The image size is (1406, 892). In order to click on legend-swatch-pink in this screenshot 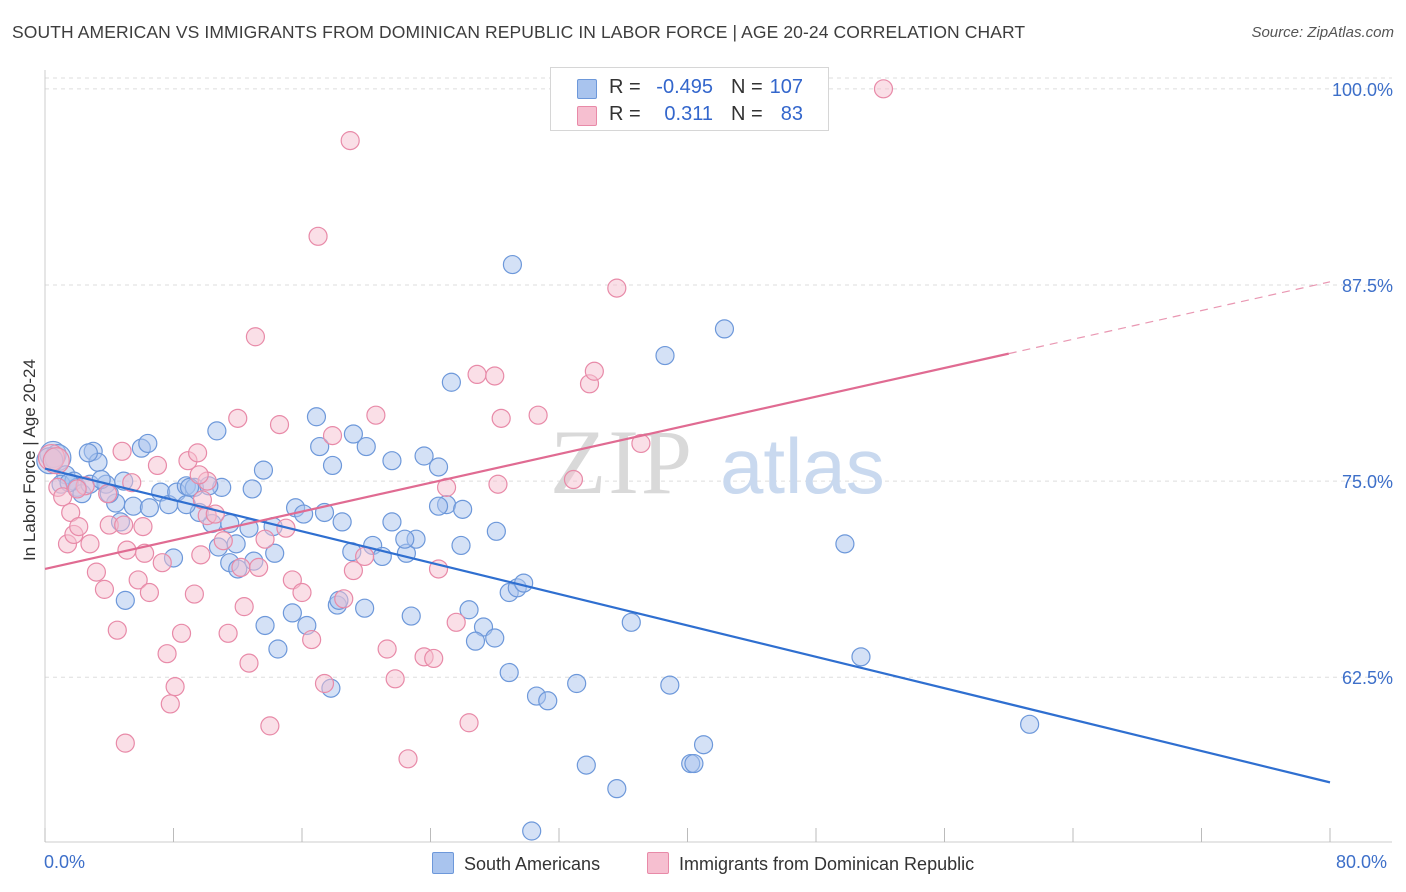, I will do `click(587, 116)`.